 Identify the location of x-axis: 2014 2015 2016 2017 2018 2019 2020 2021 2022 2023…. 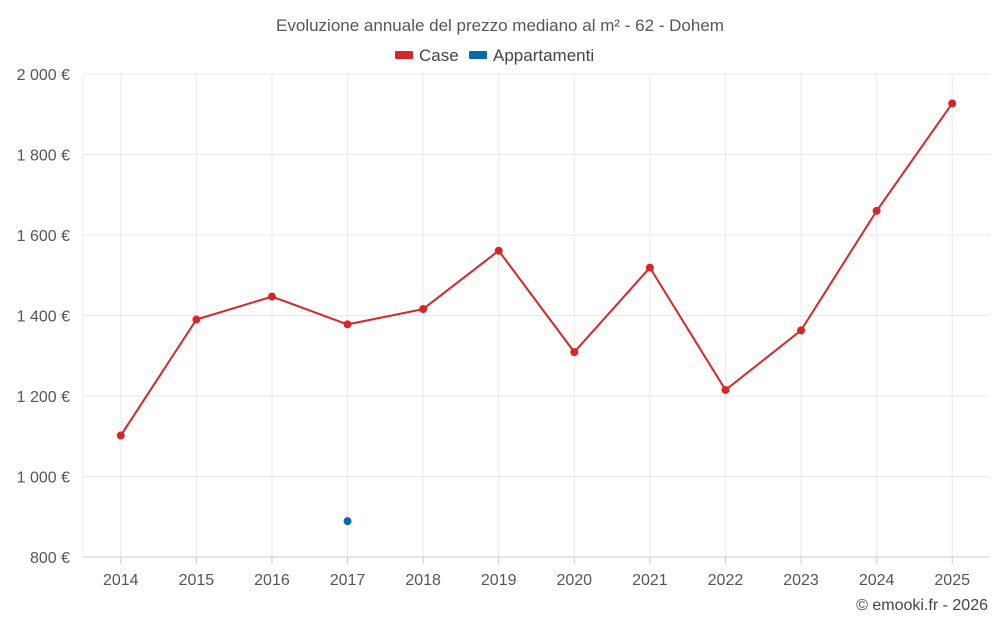
(536, 572).